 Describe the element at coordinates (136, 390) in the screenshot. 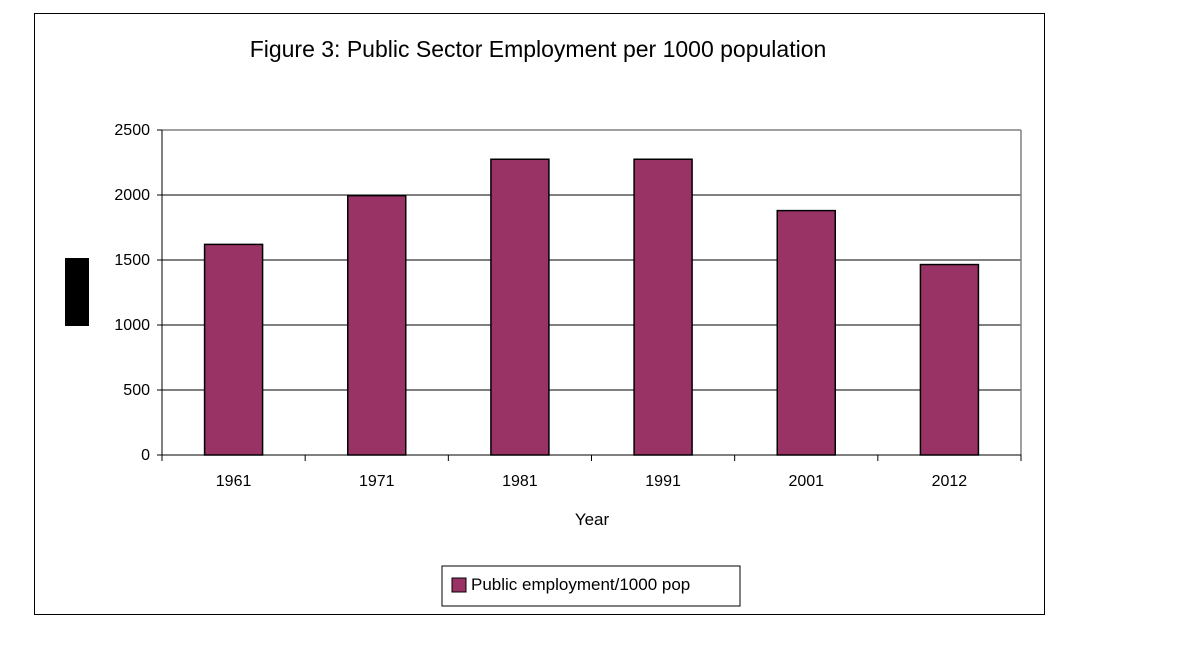

I see `y-tick-label: 500` at that location.